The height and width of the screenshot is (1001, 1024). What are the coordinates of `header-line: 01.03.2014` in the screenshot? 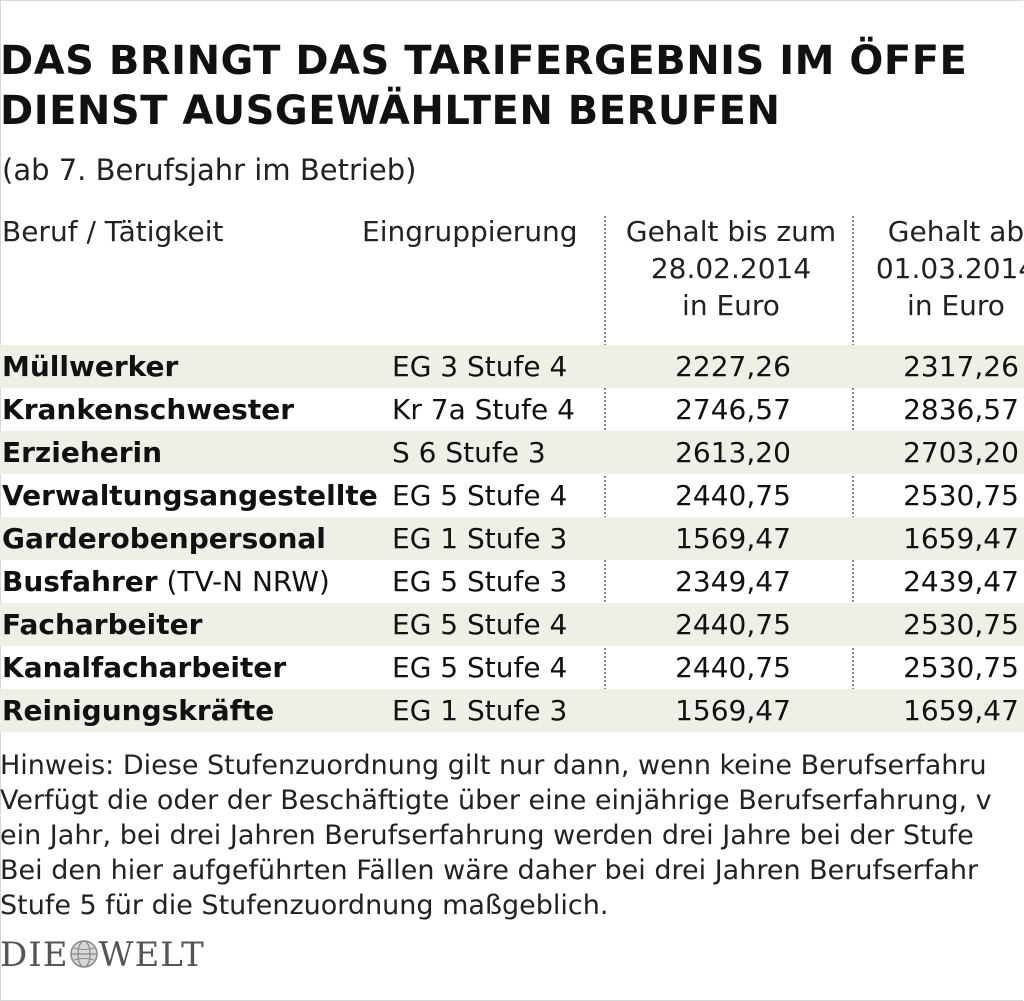 It's located at (949, 268).